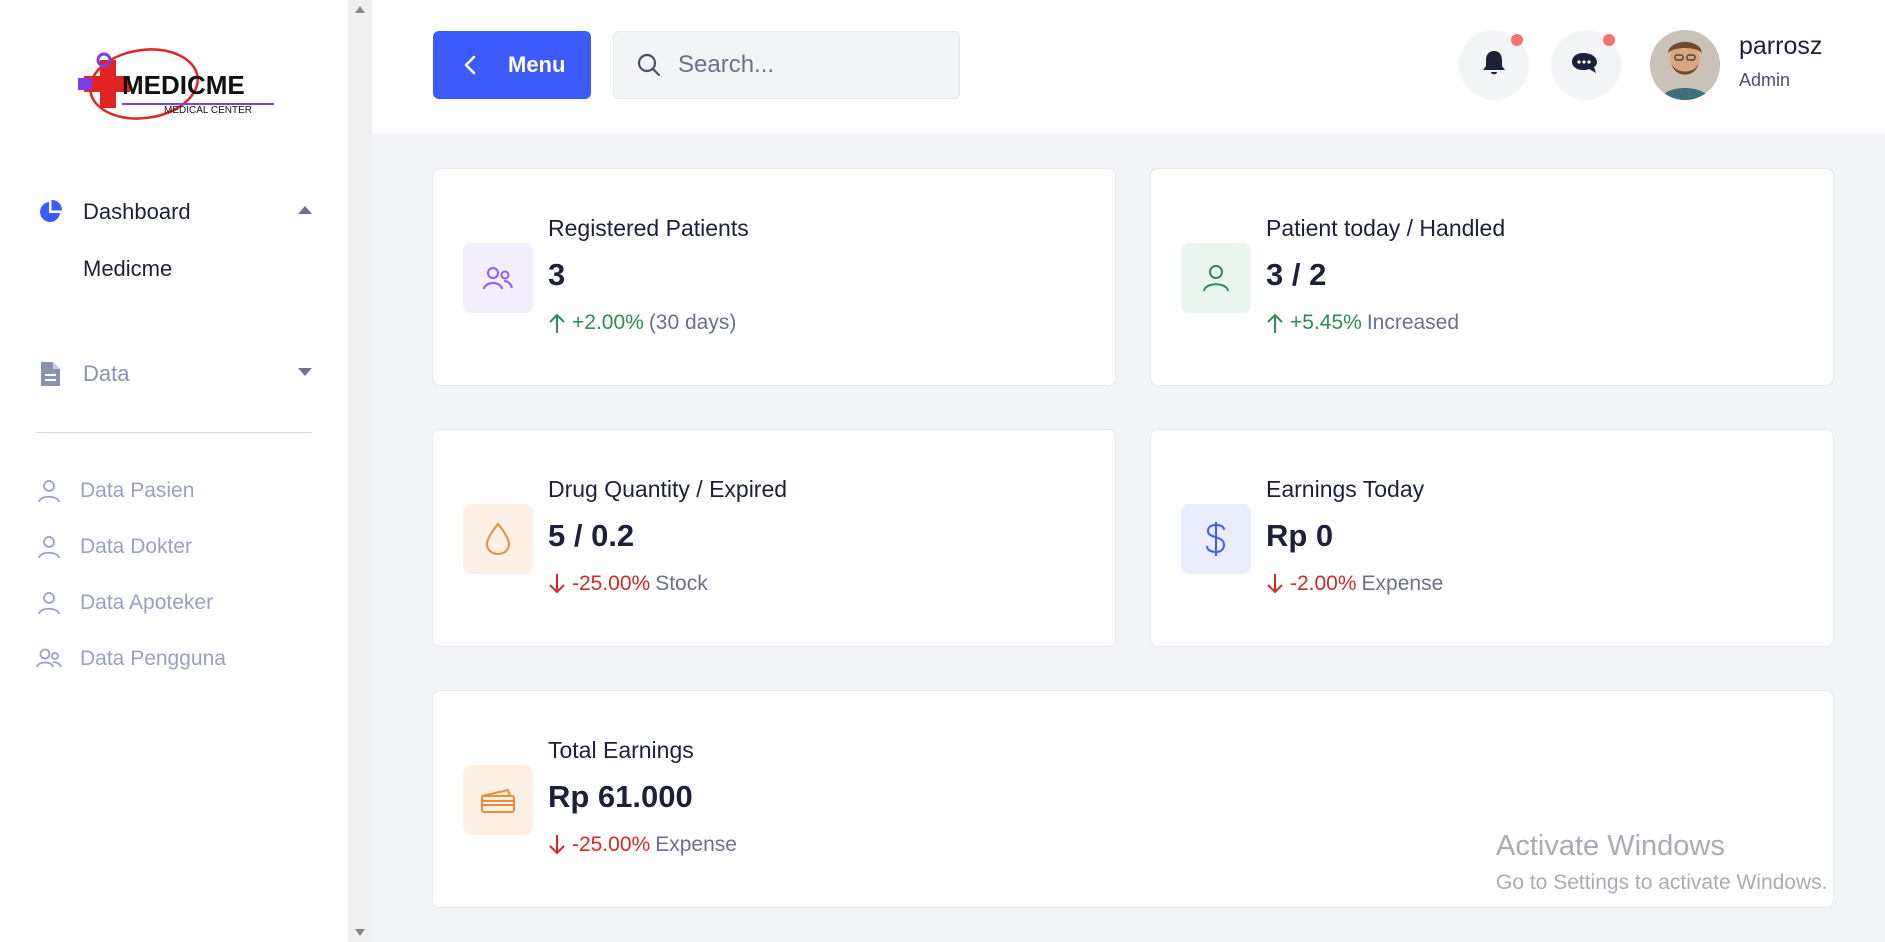 Image resolution: width=1885 pixels, height=942 pixels. Describe the element at coordinates (50, 374) in the screenshot. I see `document-icon` at that location.